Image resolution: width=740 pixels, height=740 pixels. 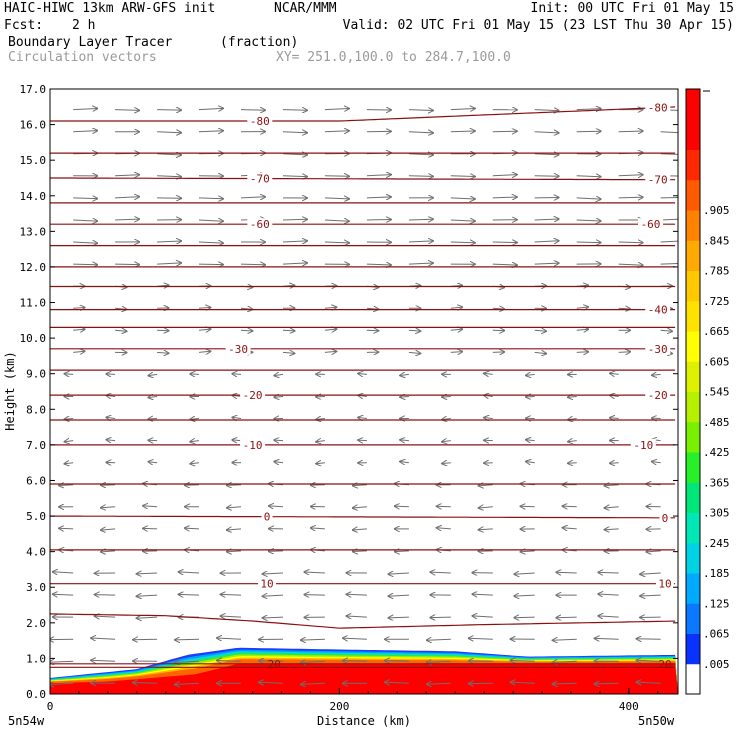 I want to click on center-label: NCAR/MMM, so click(x=305, y=8).